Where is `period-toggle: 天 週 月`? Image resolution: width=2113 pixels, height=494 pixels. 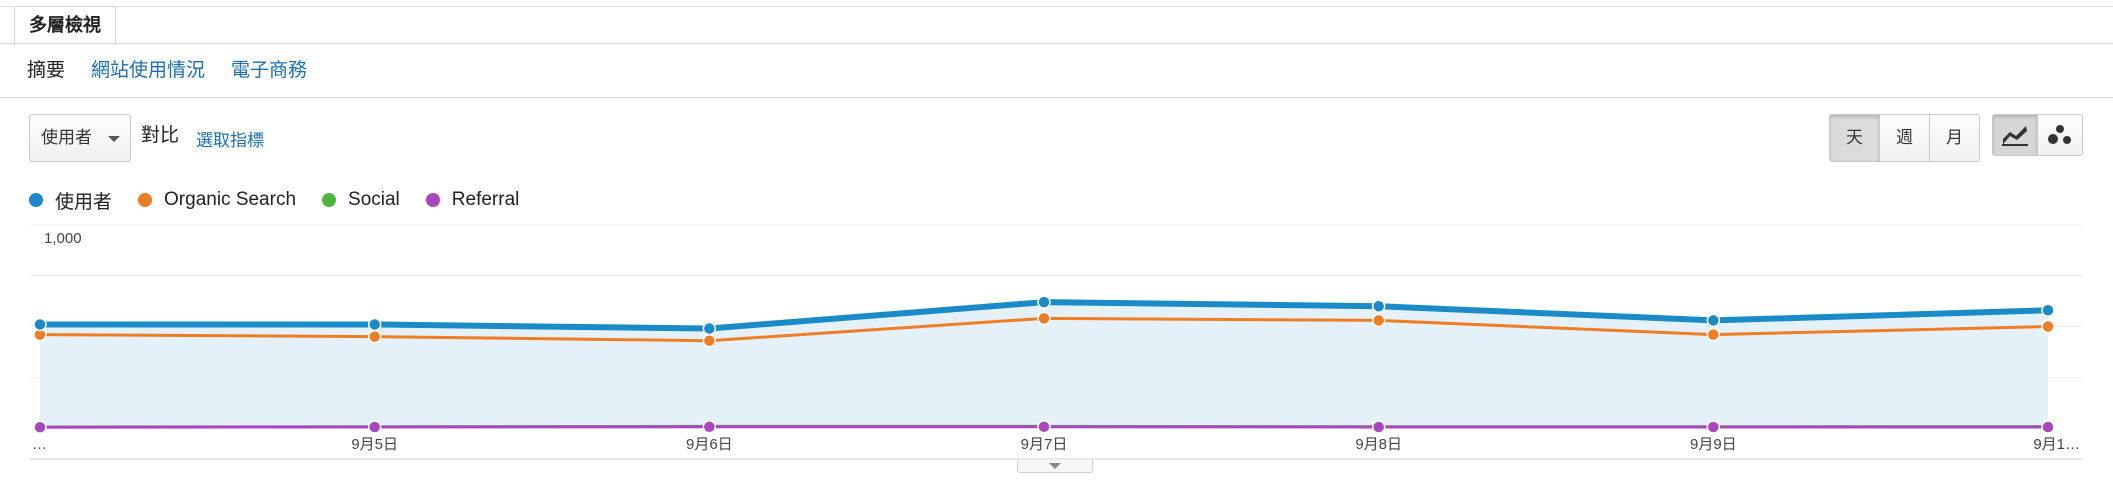
period-toggle: 天 週 月 is located at coordinates (1904, 138).